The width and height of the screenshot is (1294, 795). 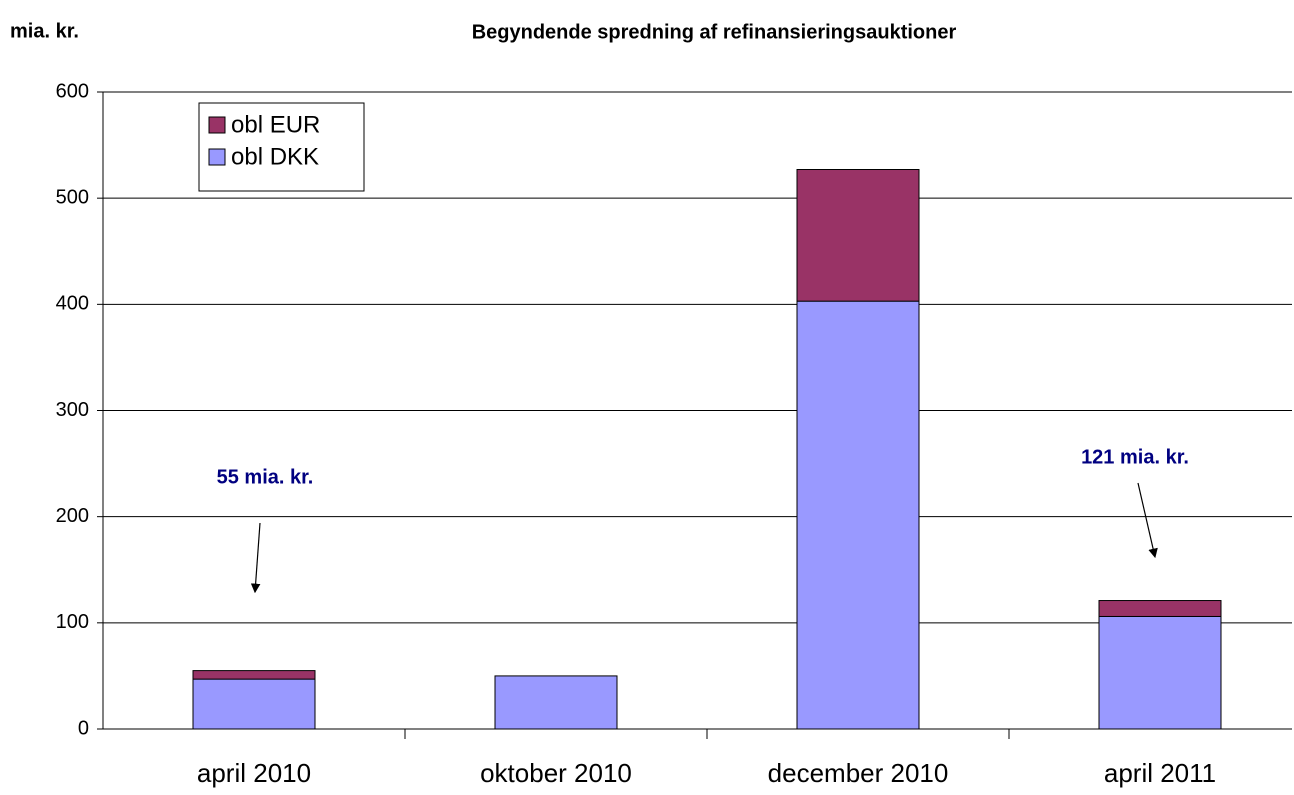 What do you see at coordinates (275, 124) in the screenshot?
I see `legend-label: obl EUR` at bounding box center [275, 124].